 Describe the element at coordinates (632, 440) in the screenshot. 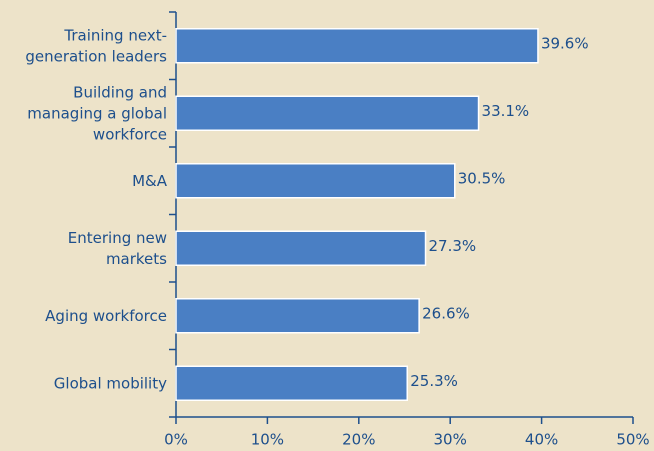

I see `x-tick-label: 50%` at that location.